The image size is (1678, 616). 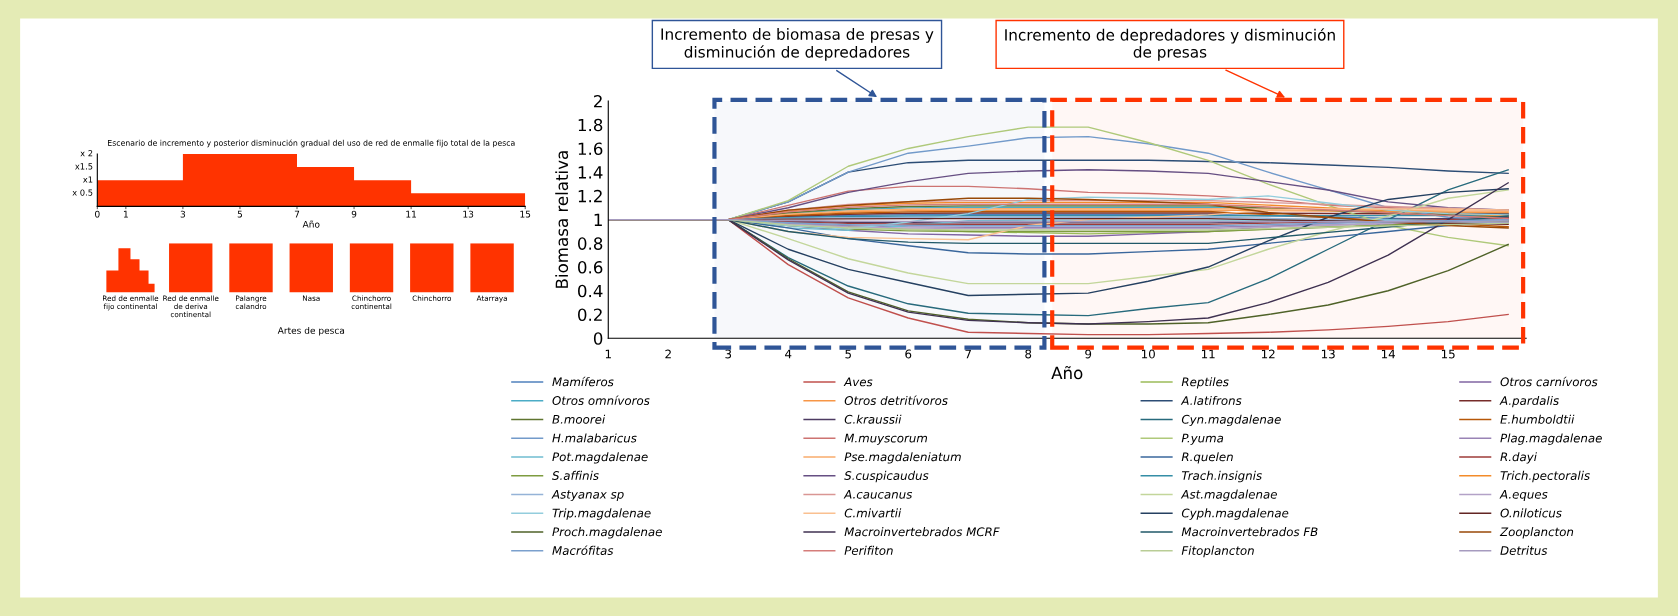 What do you see at coordinates (1217, 551) in the screenshot?
I see `legend-label: Fitoplancton` at bounding box center [1217, 551].